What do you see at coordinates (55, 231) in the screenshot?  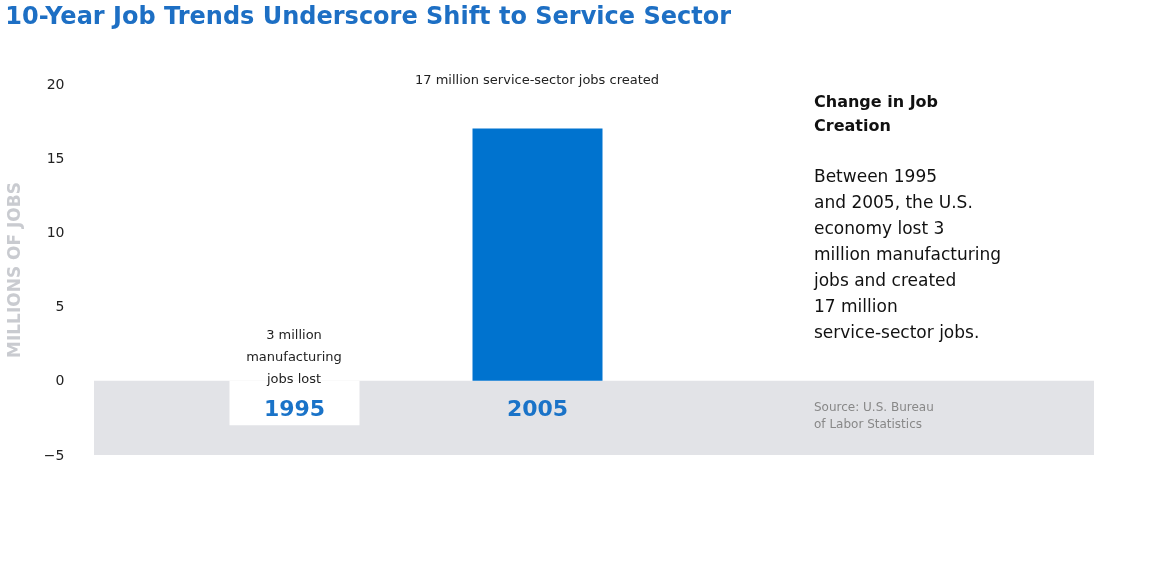 I see `y-tick-label: 10` at bounding box center [55, 231].